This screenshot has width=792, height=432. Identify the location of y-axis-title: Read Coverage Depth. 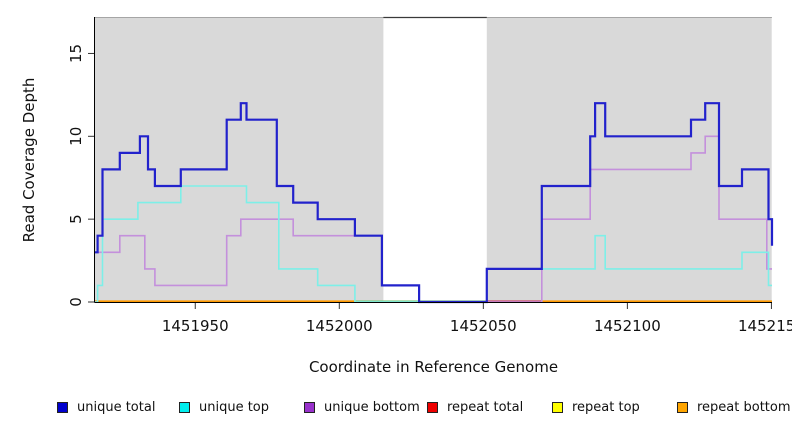
(29, 160).